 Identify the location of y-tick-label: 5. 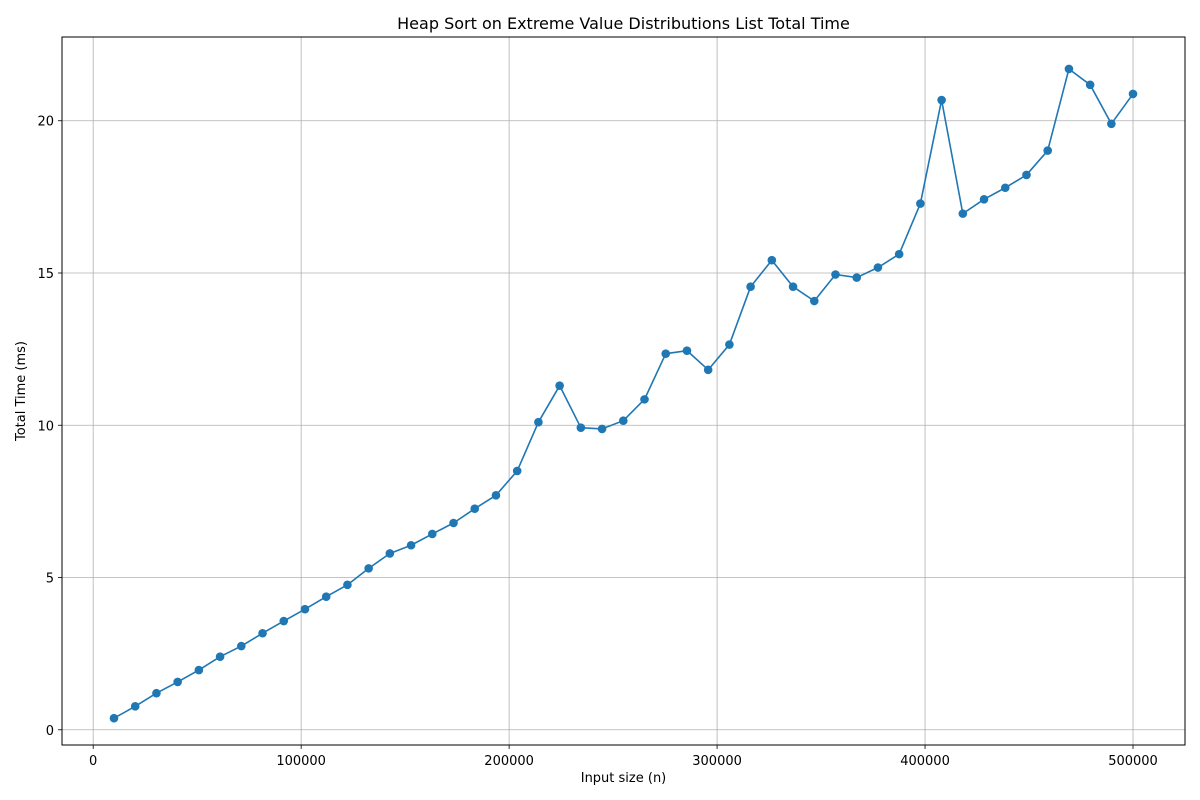
(50, 579).